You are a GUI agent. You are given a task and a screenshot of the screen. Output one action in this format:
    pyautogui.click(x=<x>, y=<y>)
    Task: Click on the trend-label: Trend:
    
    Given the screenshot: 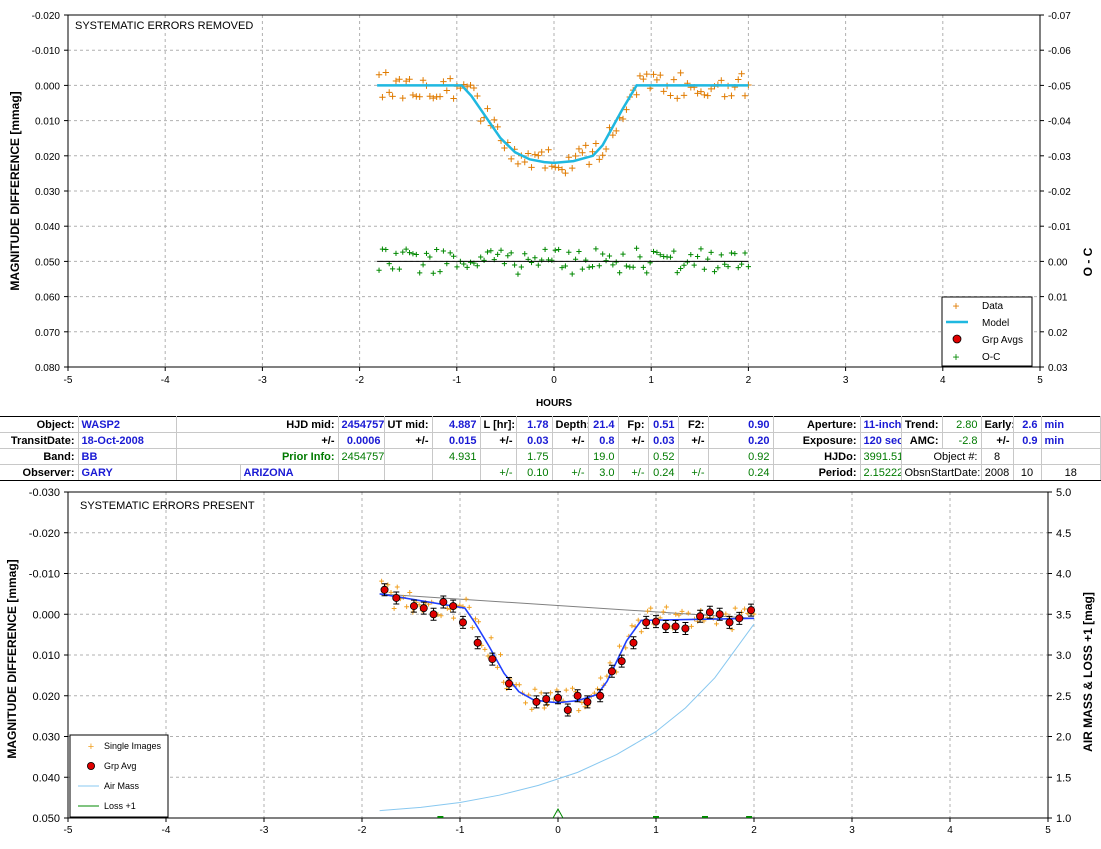 What is the action you would take?
    pyautogui.click(x=922, y=424)
    